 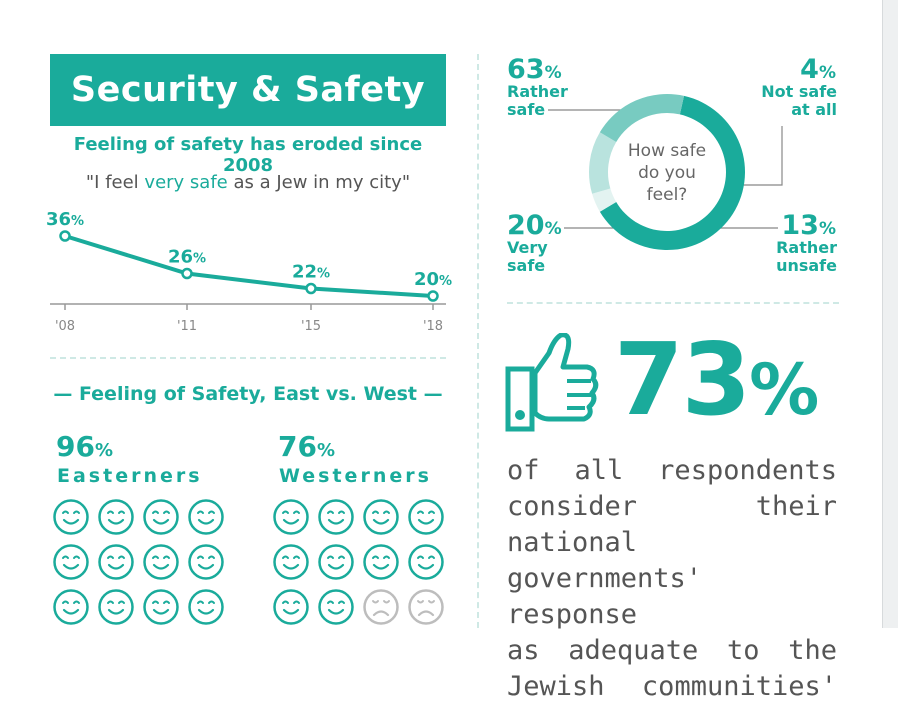 What do you see at coordinates (890, 314) in the screenshot?
I see `scrollbar` at bounding box center [890, 314].